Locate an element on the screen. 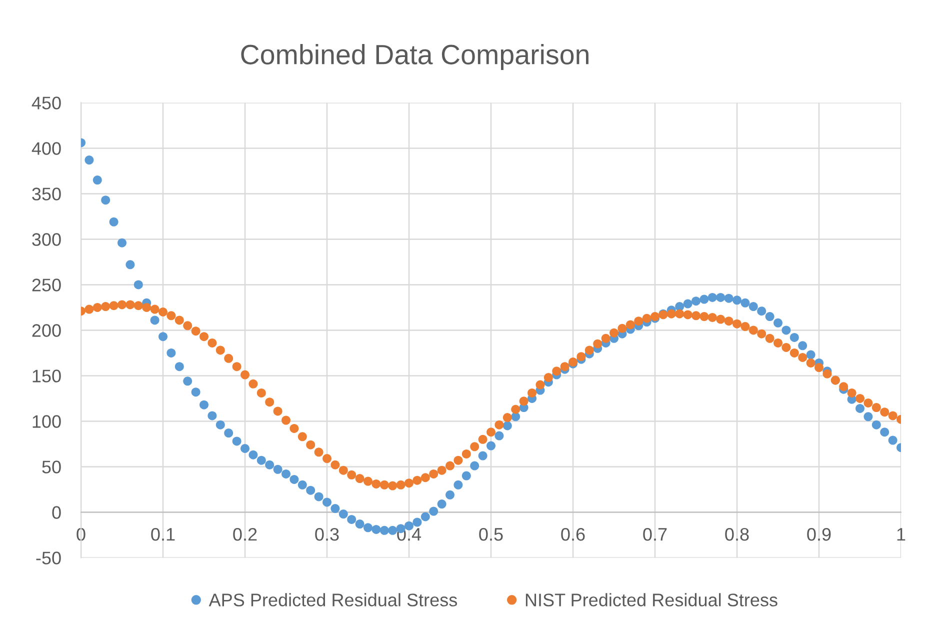 The image size is (928, 639). x-tick-label: 0.5 is located at coordinates (491, 534).